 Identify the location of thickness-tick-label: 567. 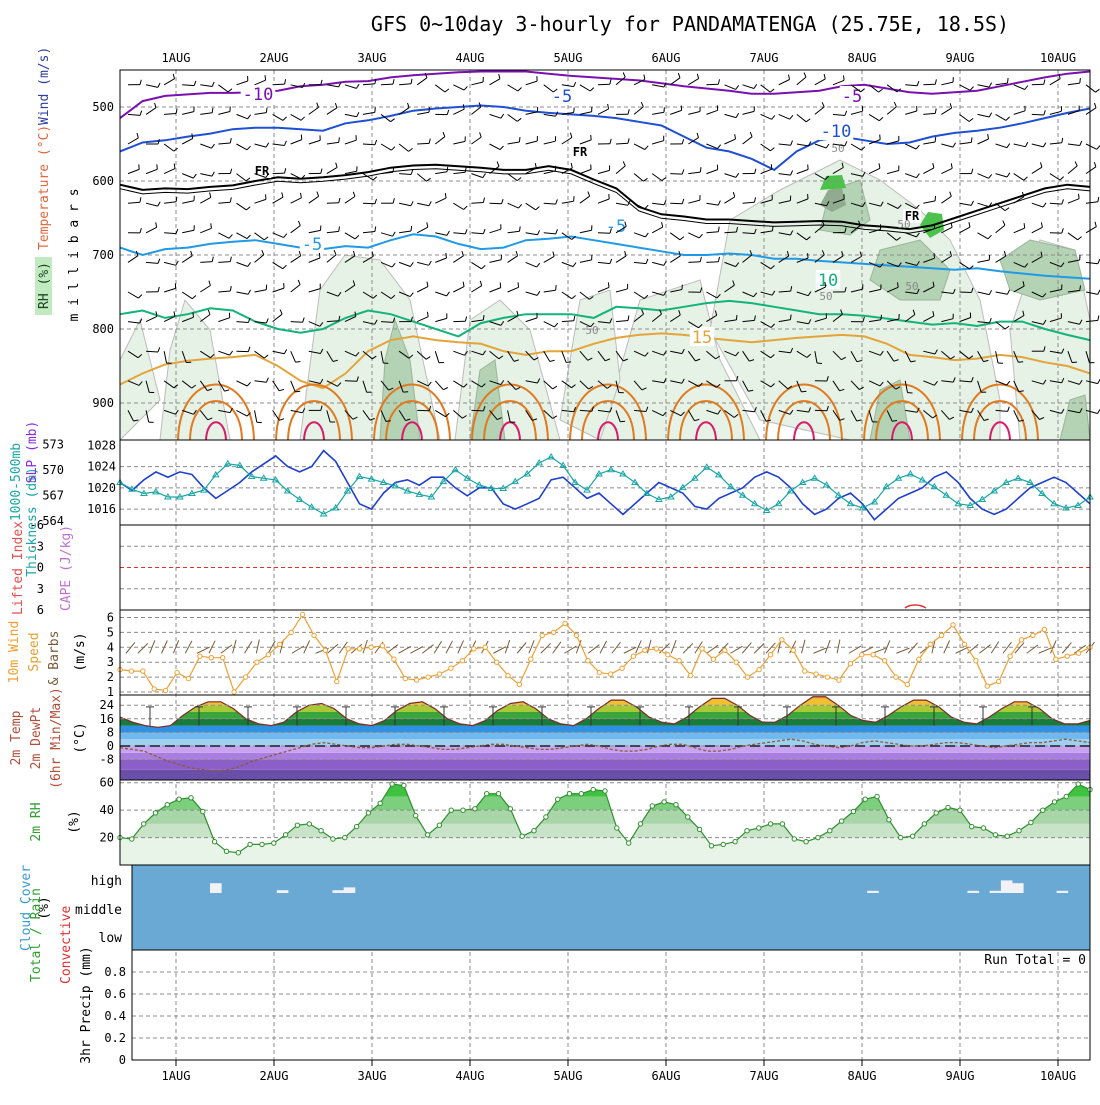
(53, 495).